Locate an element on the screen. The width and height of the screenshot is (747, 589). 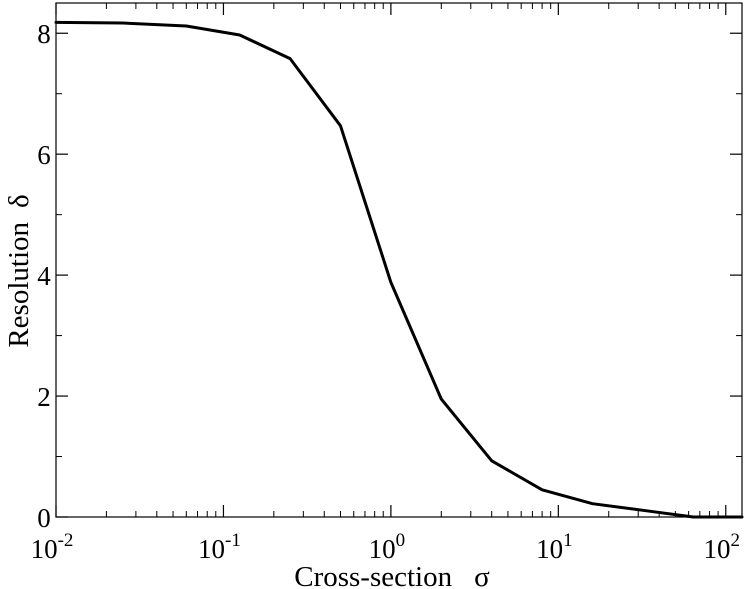
y-tick-label: 4 is located at coordinates (44, 276).